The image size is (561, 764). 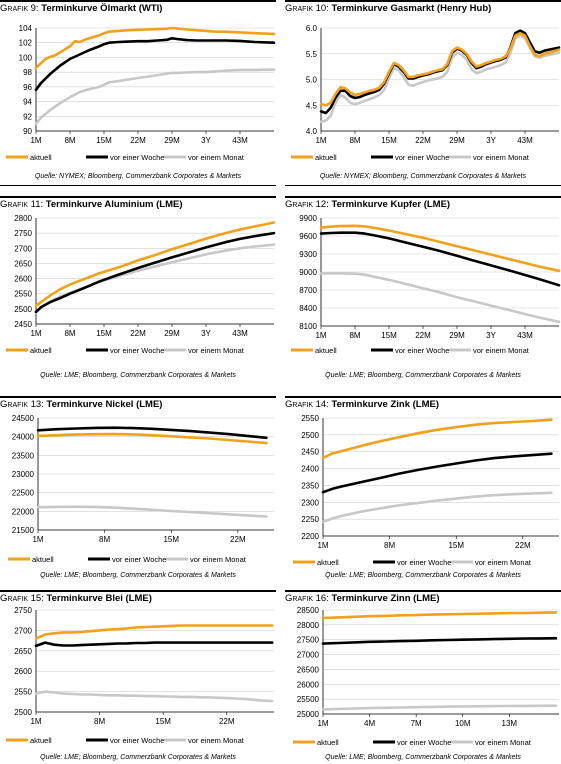 I want to click on y-tick-label: 2750, so click(x=23, y=233).